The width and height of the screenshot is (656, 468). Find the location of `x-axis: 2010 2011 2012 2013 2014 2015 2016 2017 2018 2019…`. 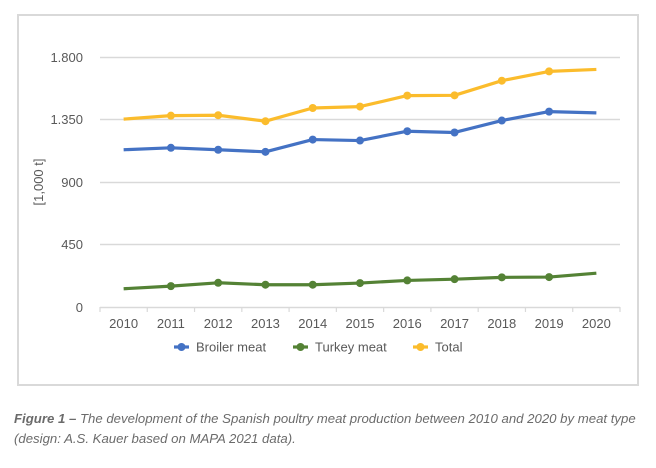

x-axis: 2010 2011 2012 2013 2014 2015 2016 2017 2018 2019… is located at coordinates (360, 318).